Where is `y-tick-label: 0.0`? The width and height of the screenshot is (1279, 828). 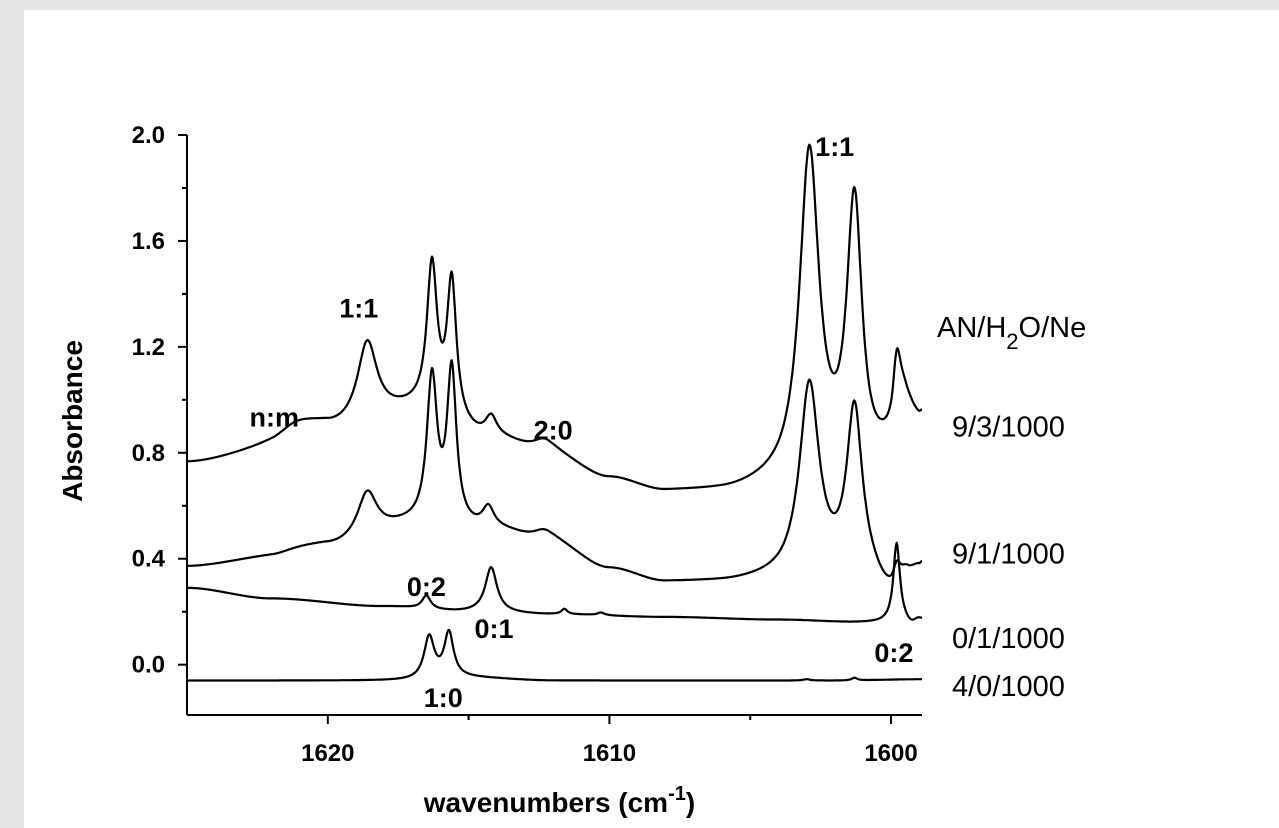
y-tick-label: 0.0 is located at coordinates (148, 665).